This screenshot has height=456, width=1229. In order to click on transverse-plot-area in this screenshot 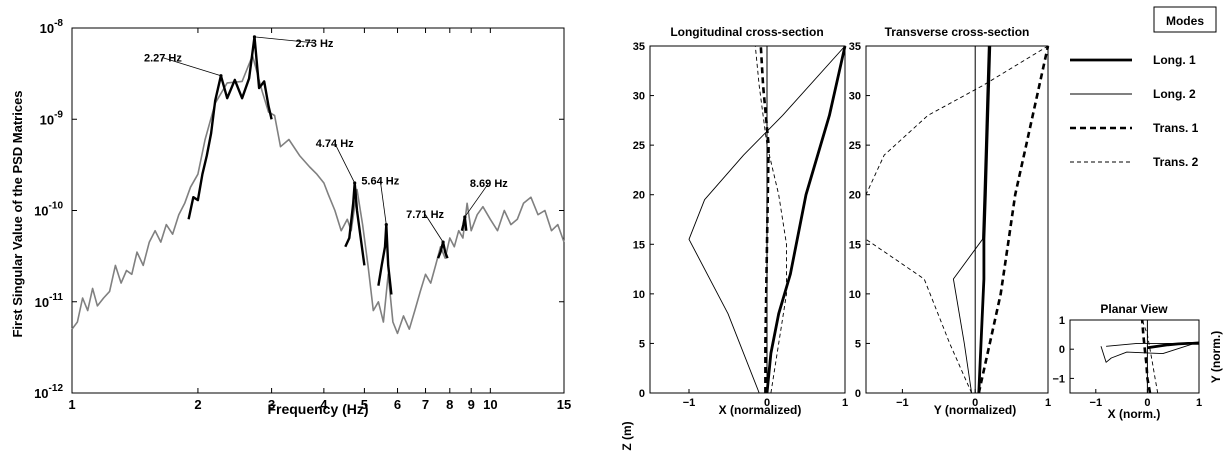, I will do `click(957, 219)`.